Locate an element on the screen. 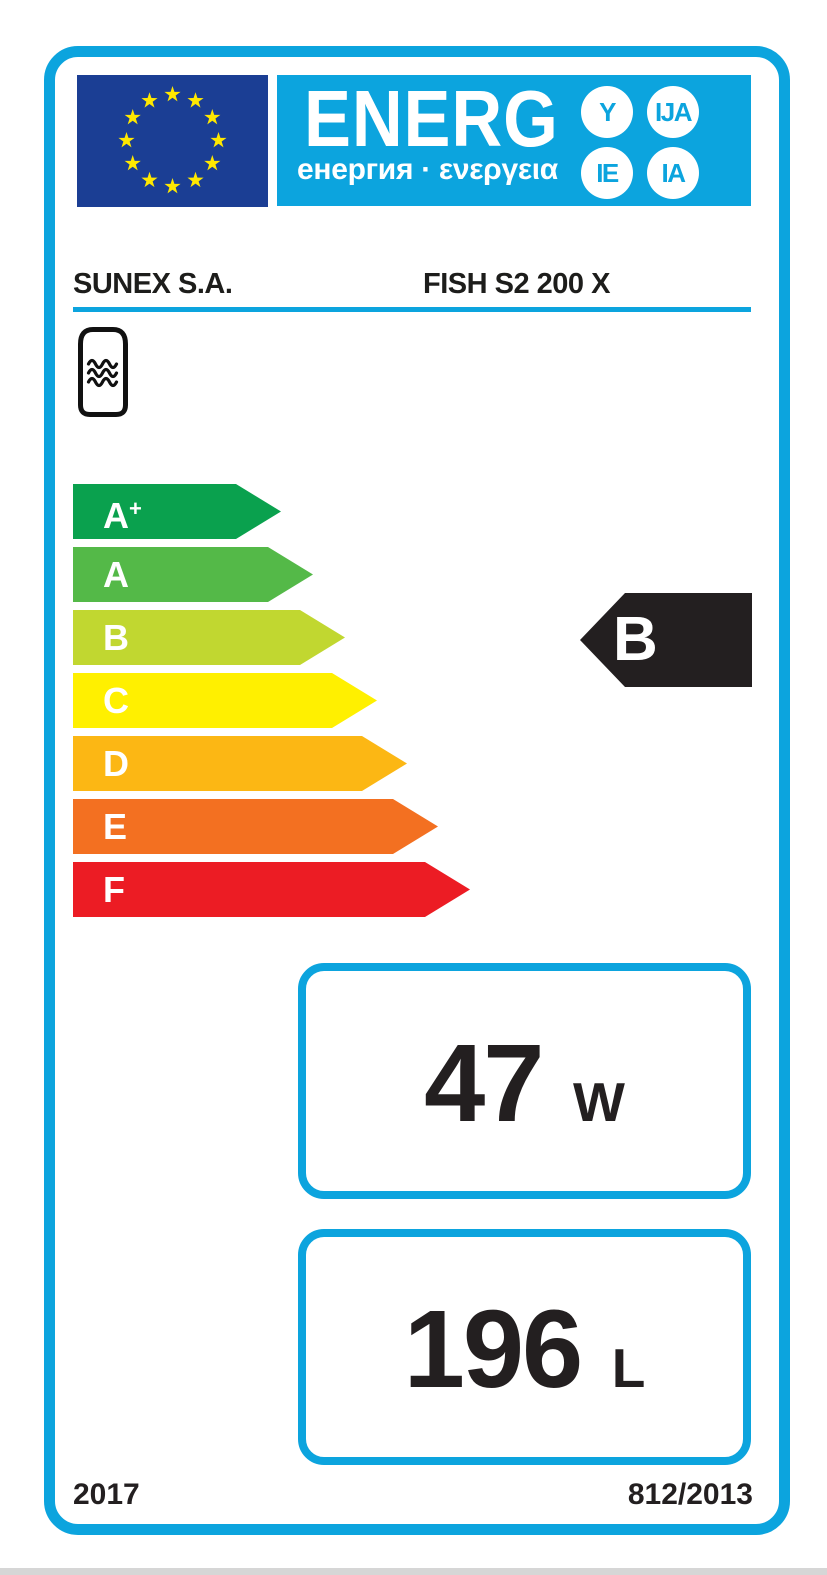 The height and width of the screenshot is (1575, 827). rating-arrow-f: F is located at coordinates (271, 889).